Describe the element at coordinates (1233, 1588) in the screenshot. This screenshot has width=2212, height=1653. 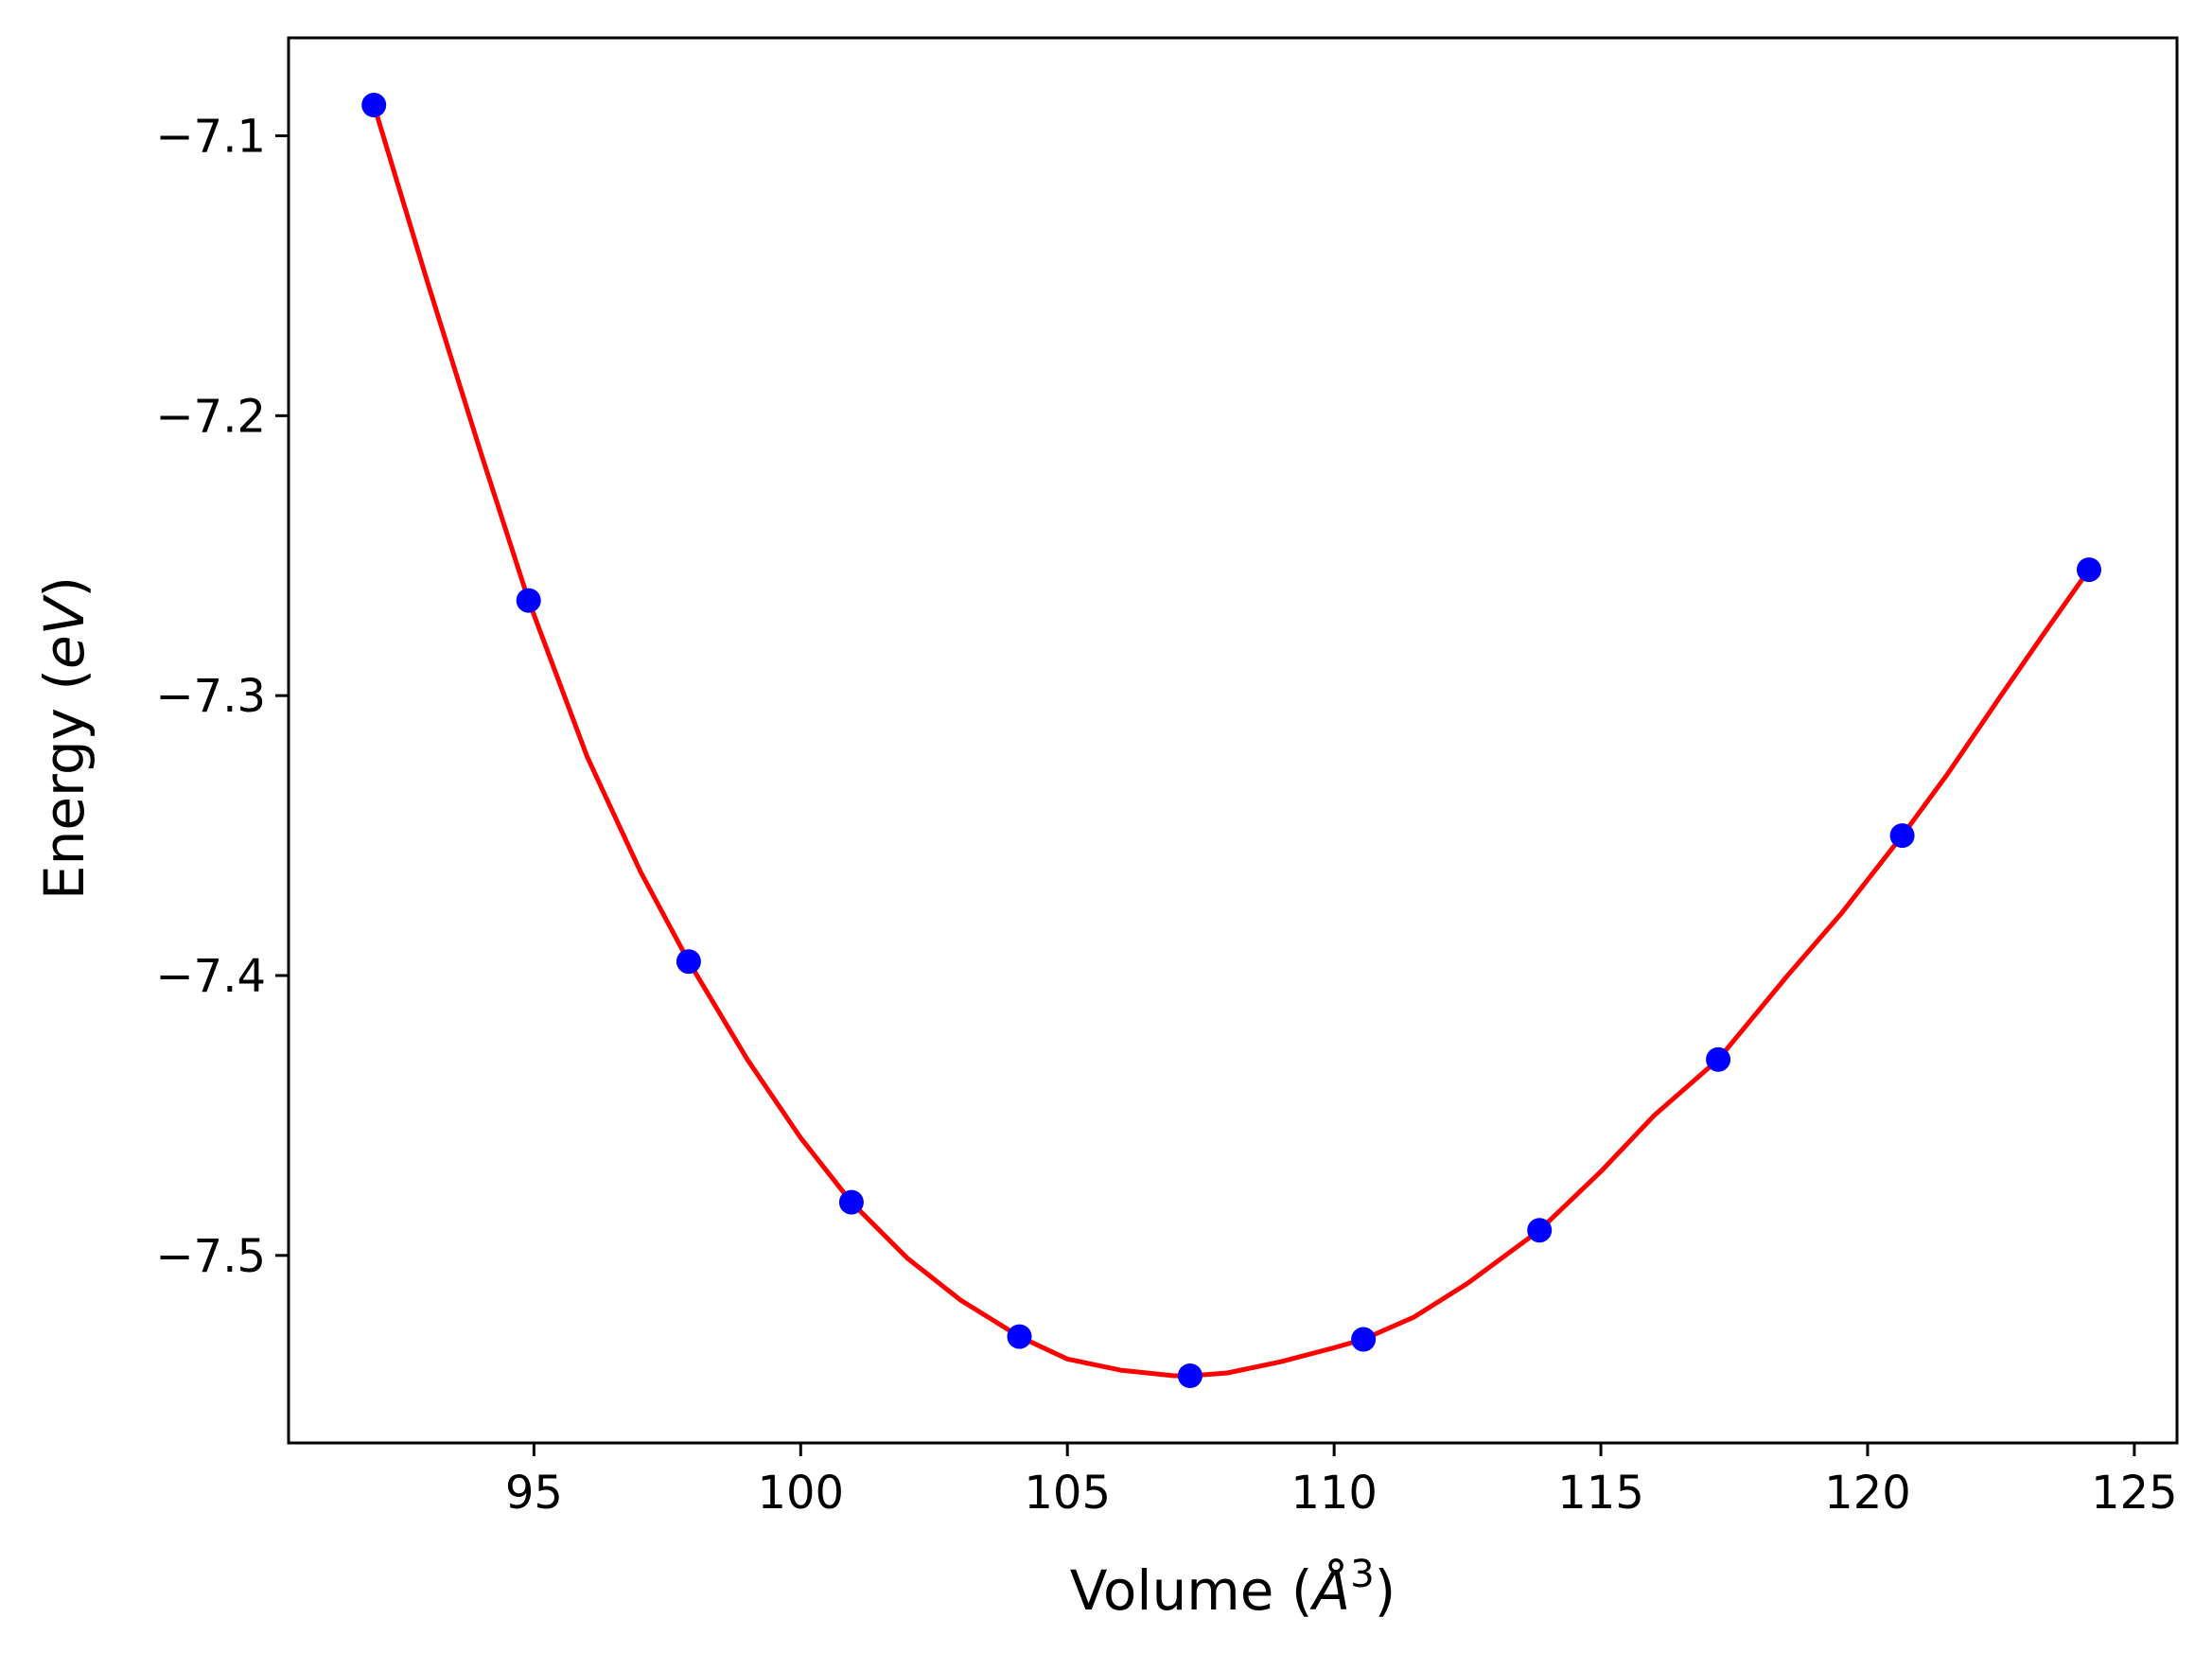
I see `x-axis-label: Volume (Å3)` at that location.